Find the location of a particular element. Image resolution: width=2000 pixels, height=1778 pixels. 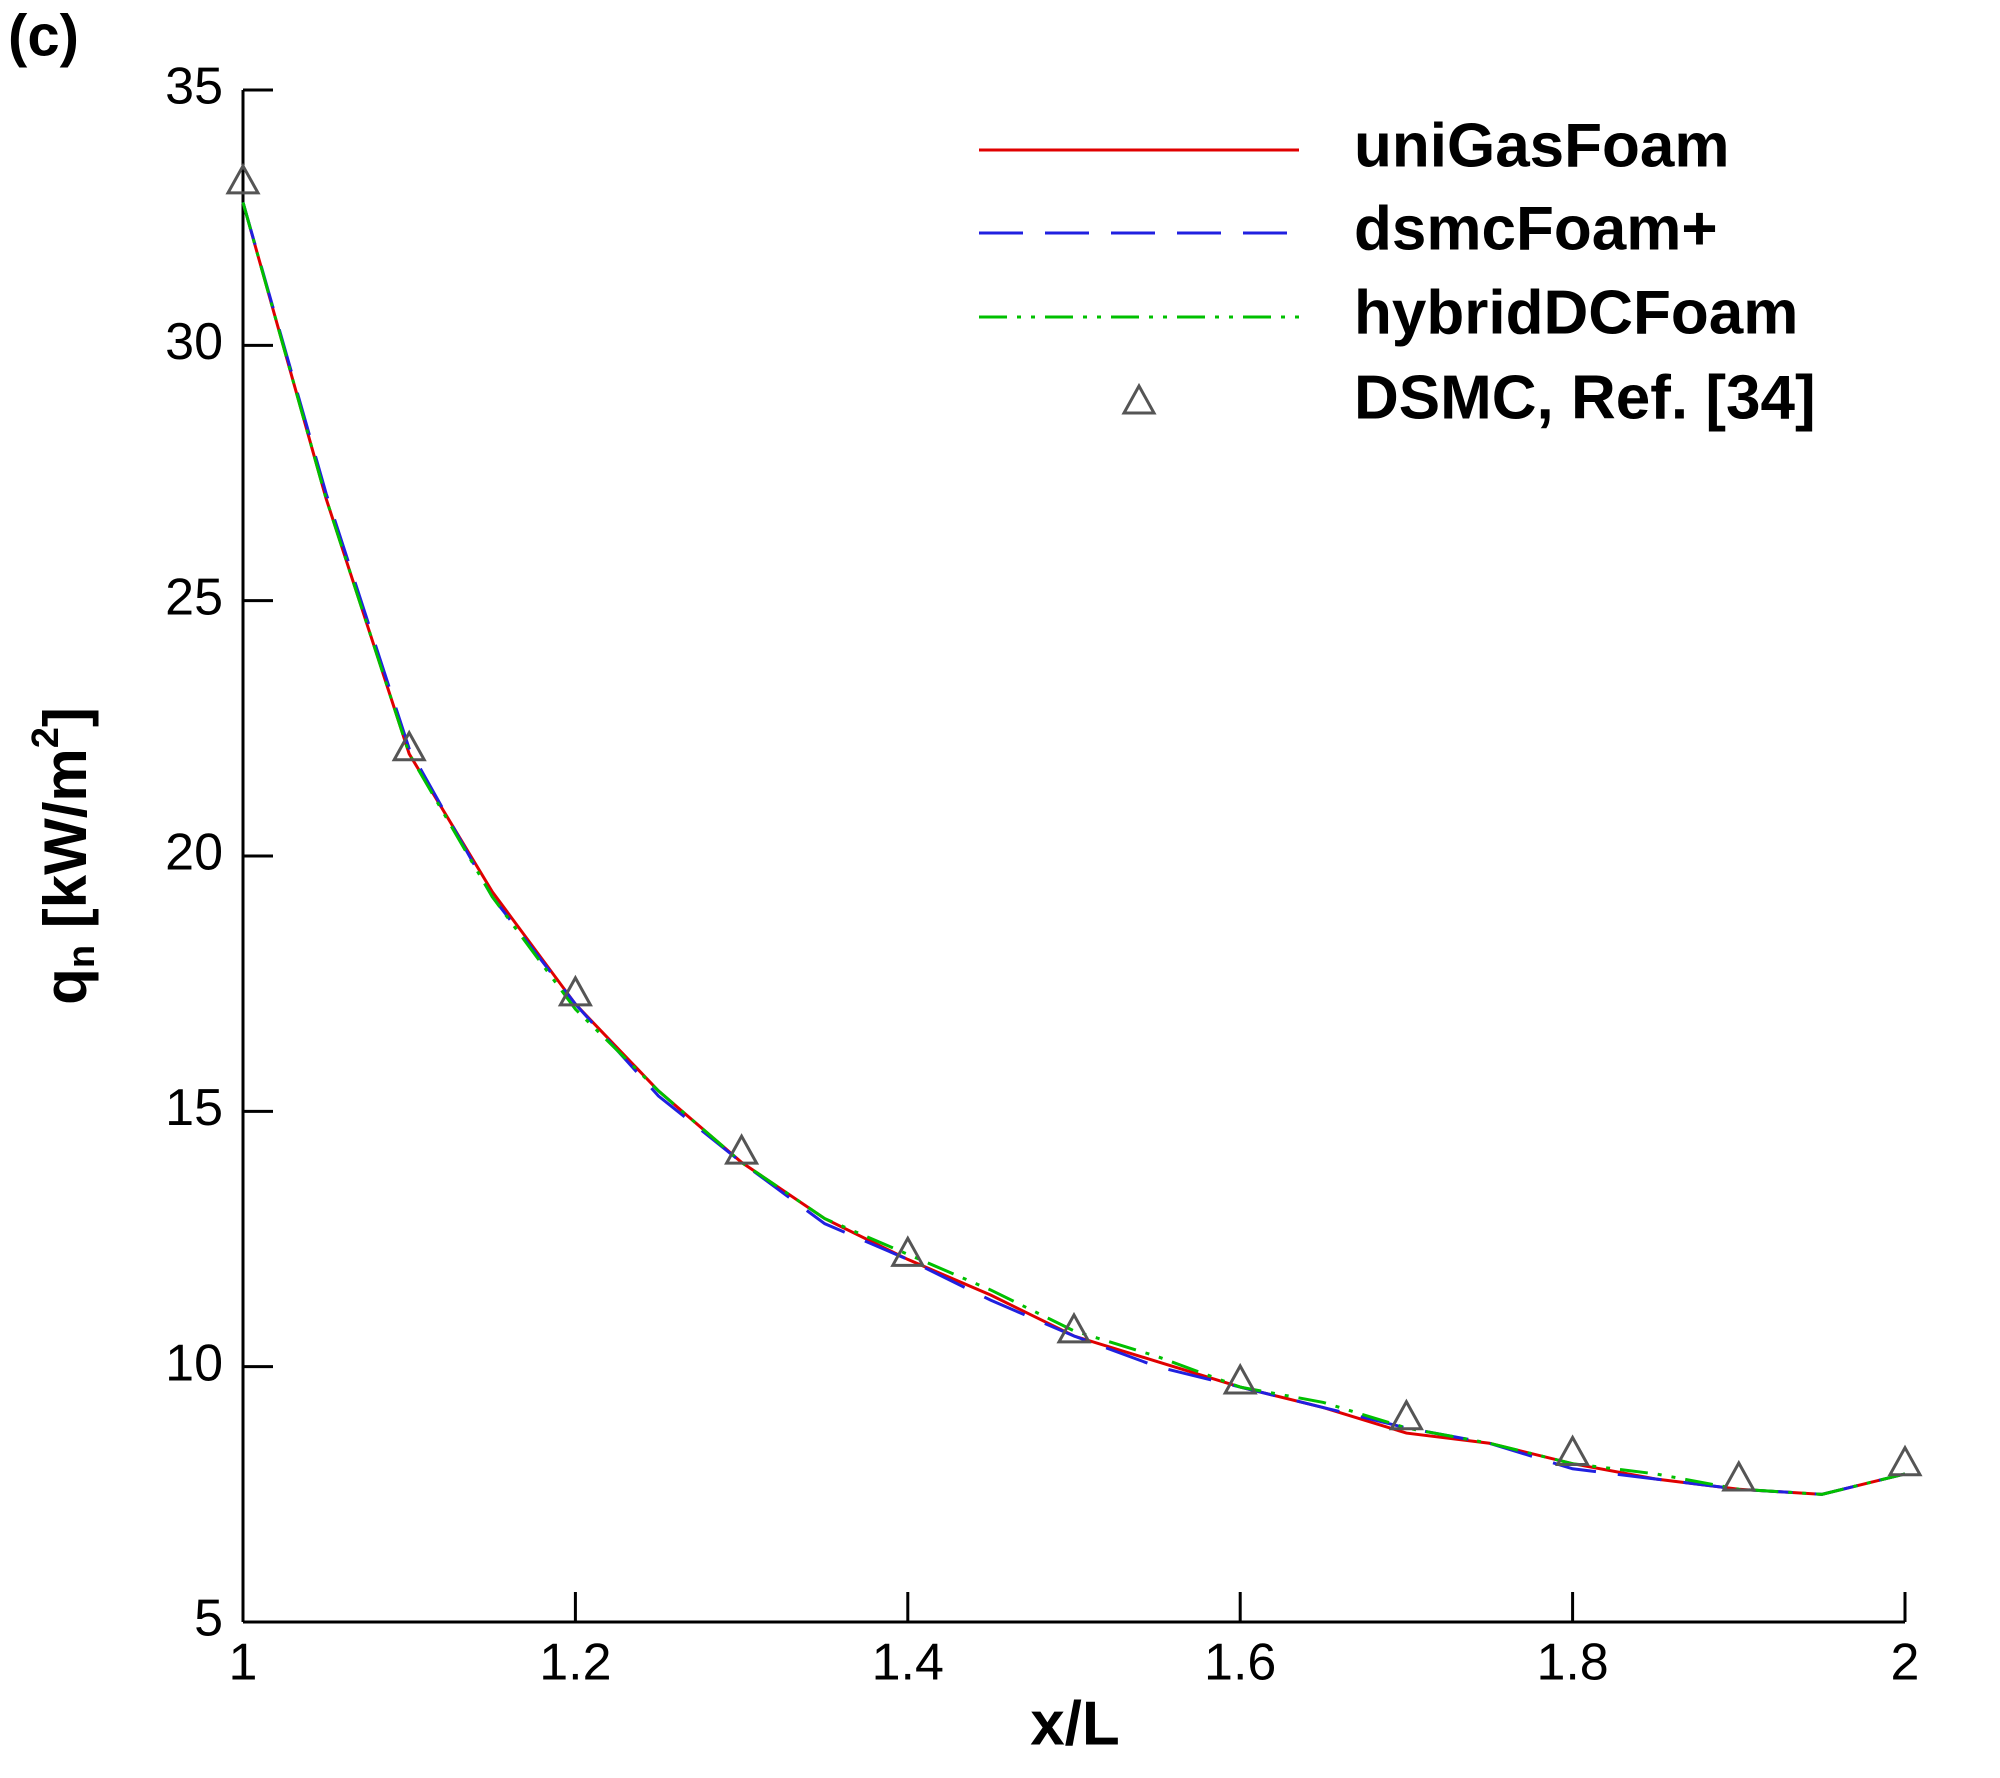

legend-label: dsmcFoam+ is located at coordinates (1536, 228).